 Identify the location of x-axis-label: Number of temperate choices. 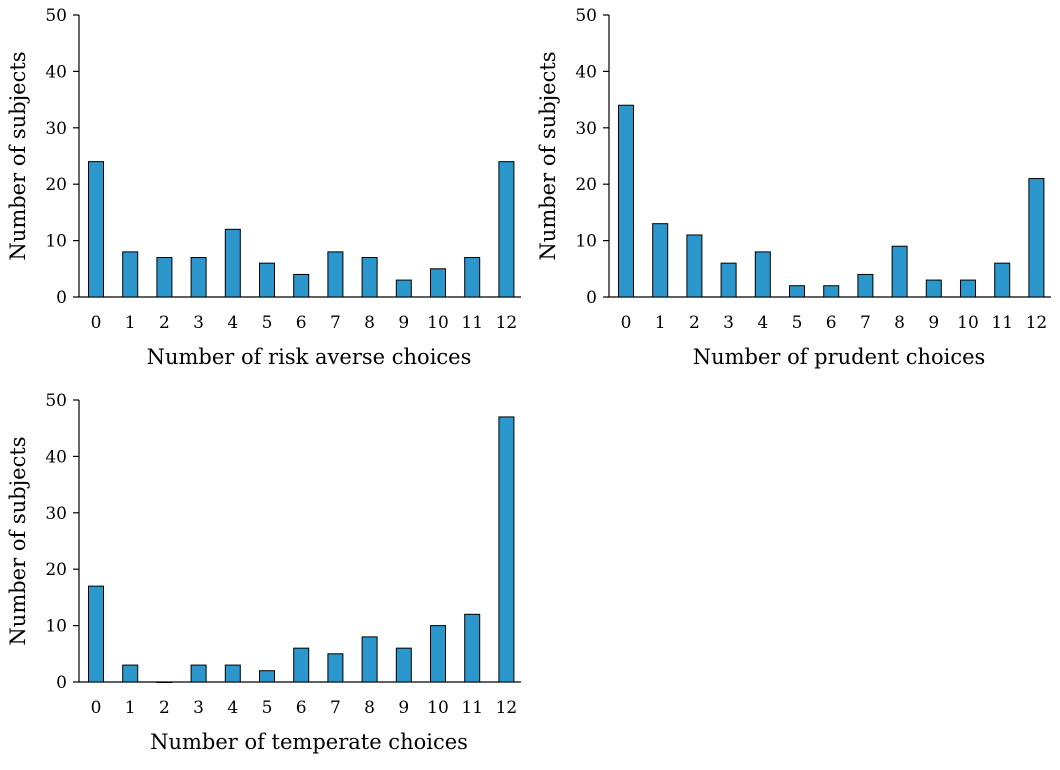
(309, 742).